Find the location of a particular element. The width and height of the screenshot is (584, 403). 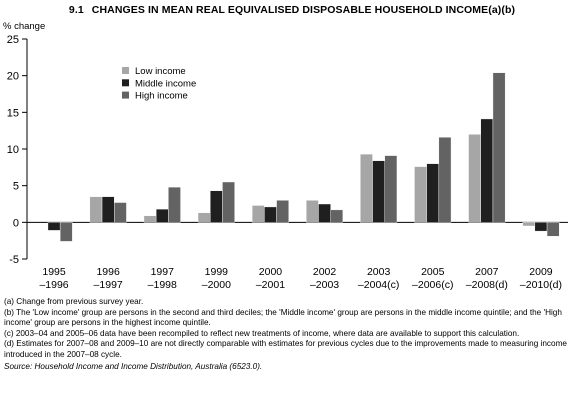

y-tick-label: 10 is located at coordinates (13, 150).